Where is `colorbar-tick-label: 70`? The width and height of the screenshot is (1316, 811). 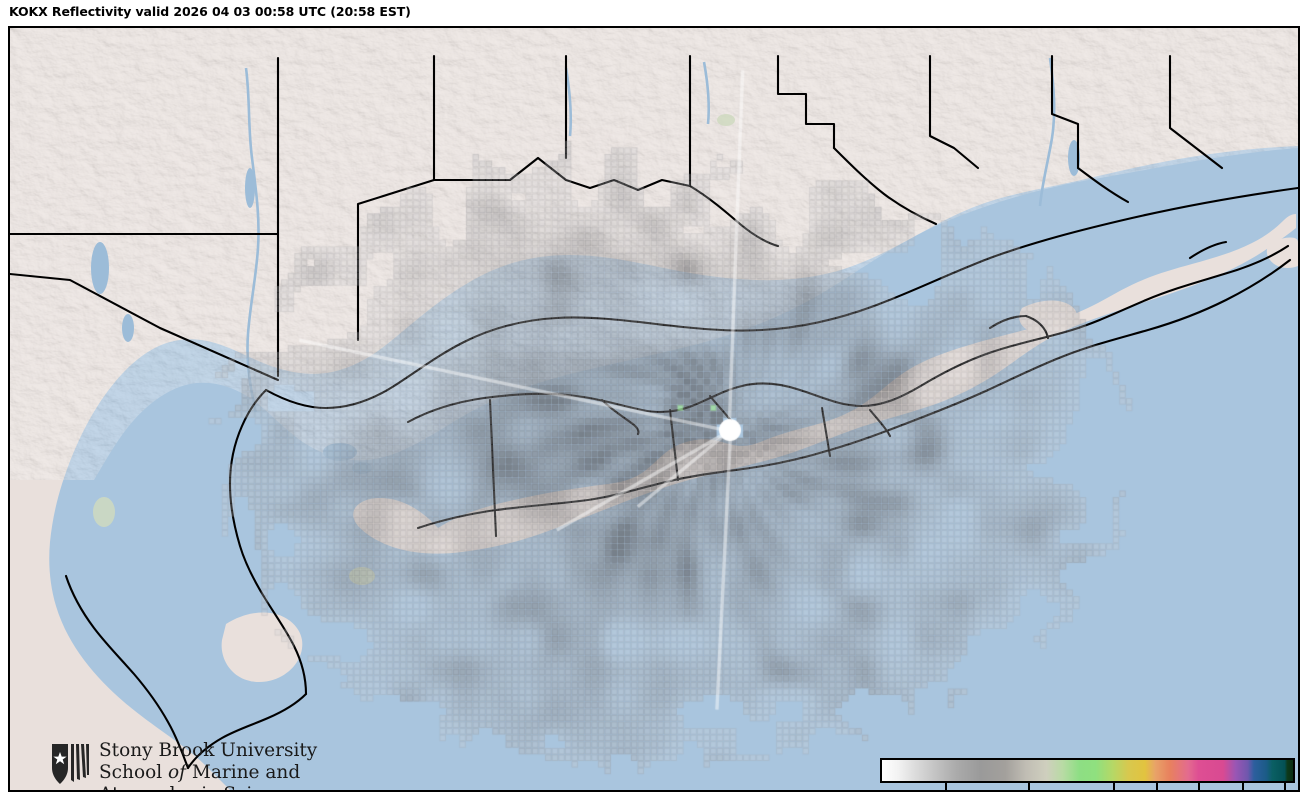
colorbar-tick-label: 70 is located at coordinates (1243, 791).